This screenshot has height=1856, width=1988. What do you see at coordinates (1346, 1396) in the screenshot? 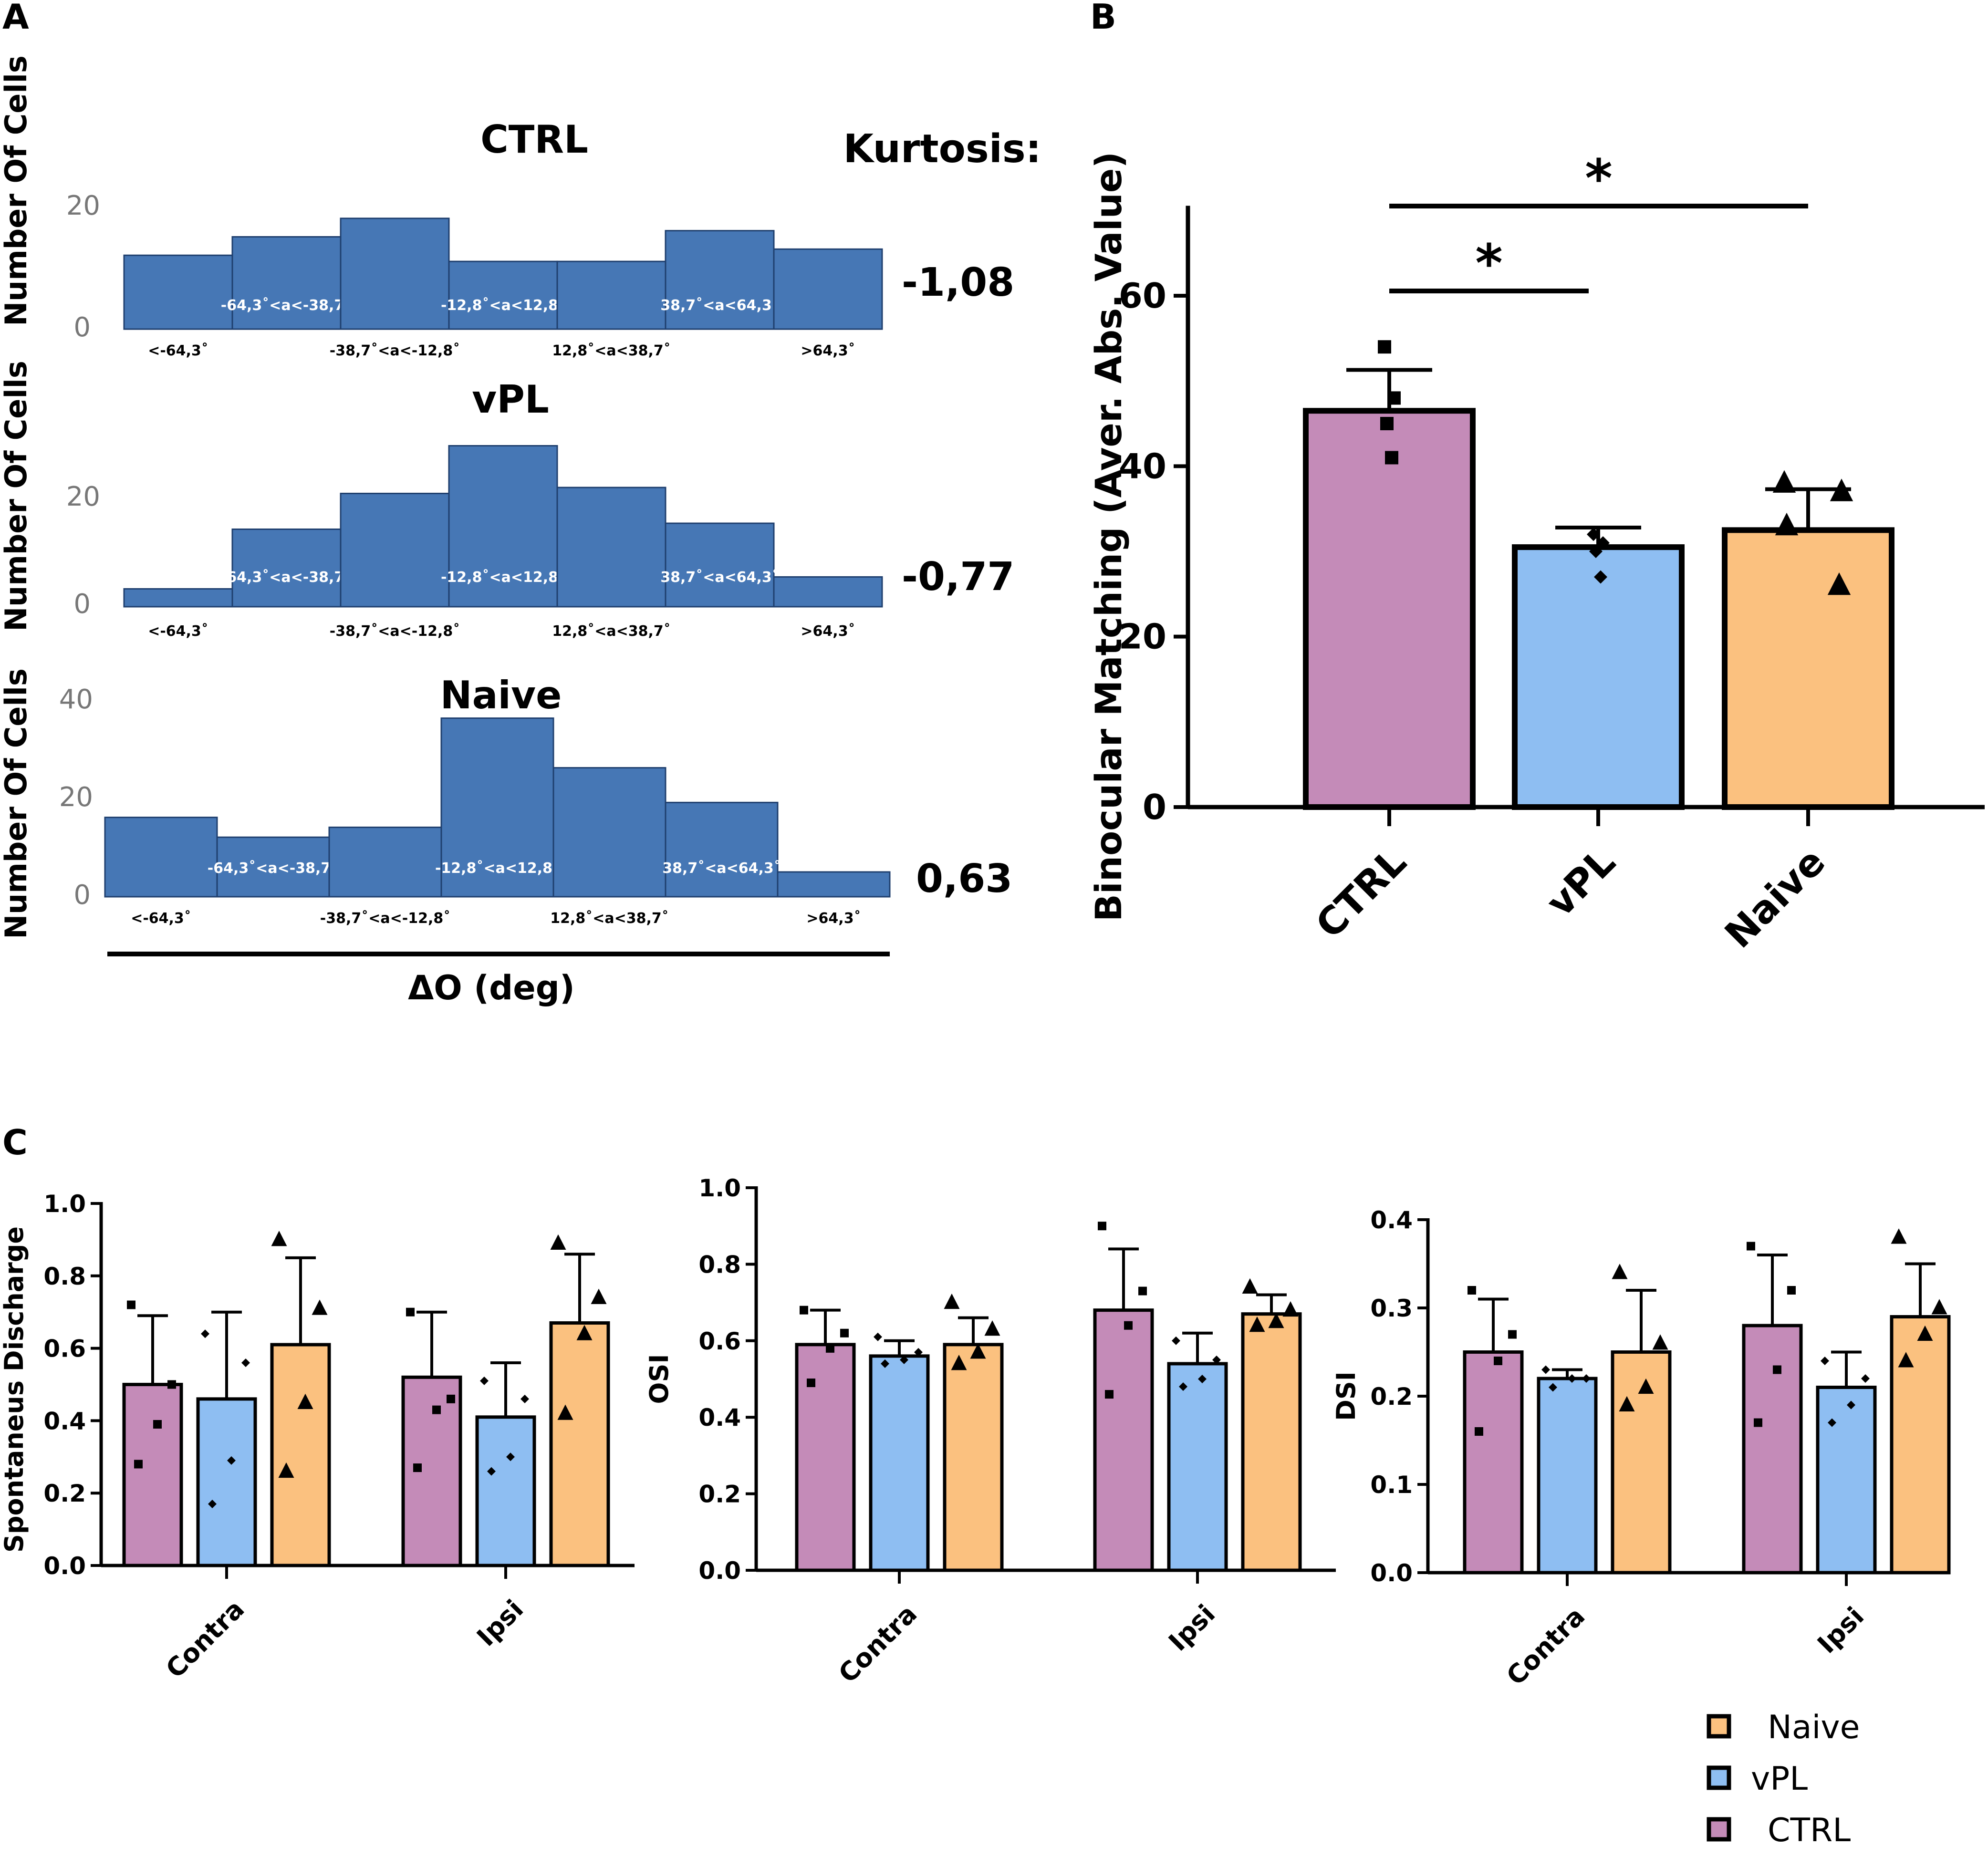
I see `y-axis-label: DSI` at bounding box center [1346, 1396].